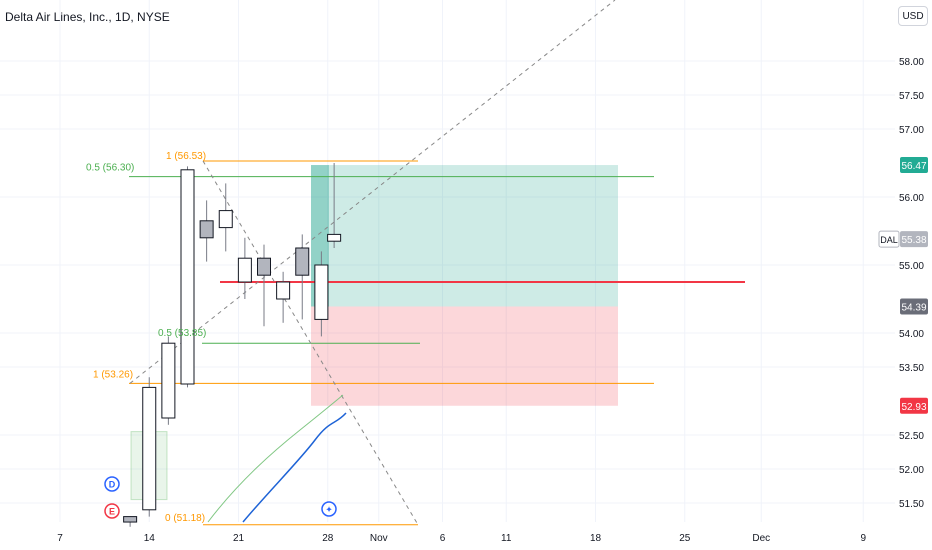 The height and width of the screenshot is (550, 932). Describe the element at coordinates (113, 374) in the screenshot. I see `fib-label: 1 (53.26)` at that location.